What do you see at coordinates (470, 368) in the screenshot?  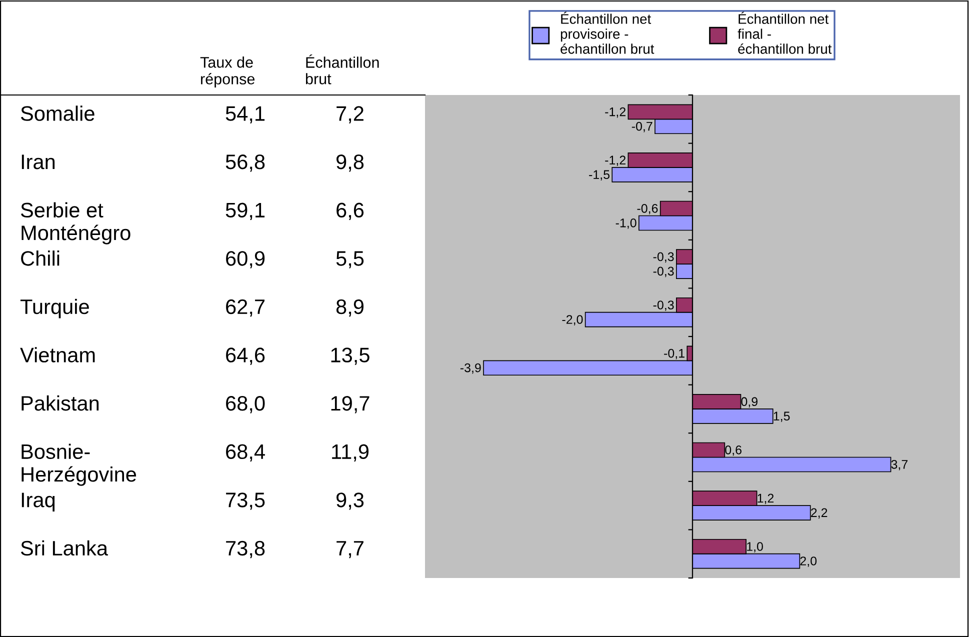 I see `data-label: -3,9` at bounding box center [470, 368].